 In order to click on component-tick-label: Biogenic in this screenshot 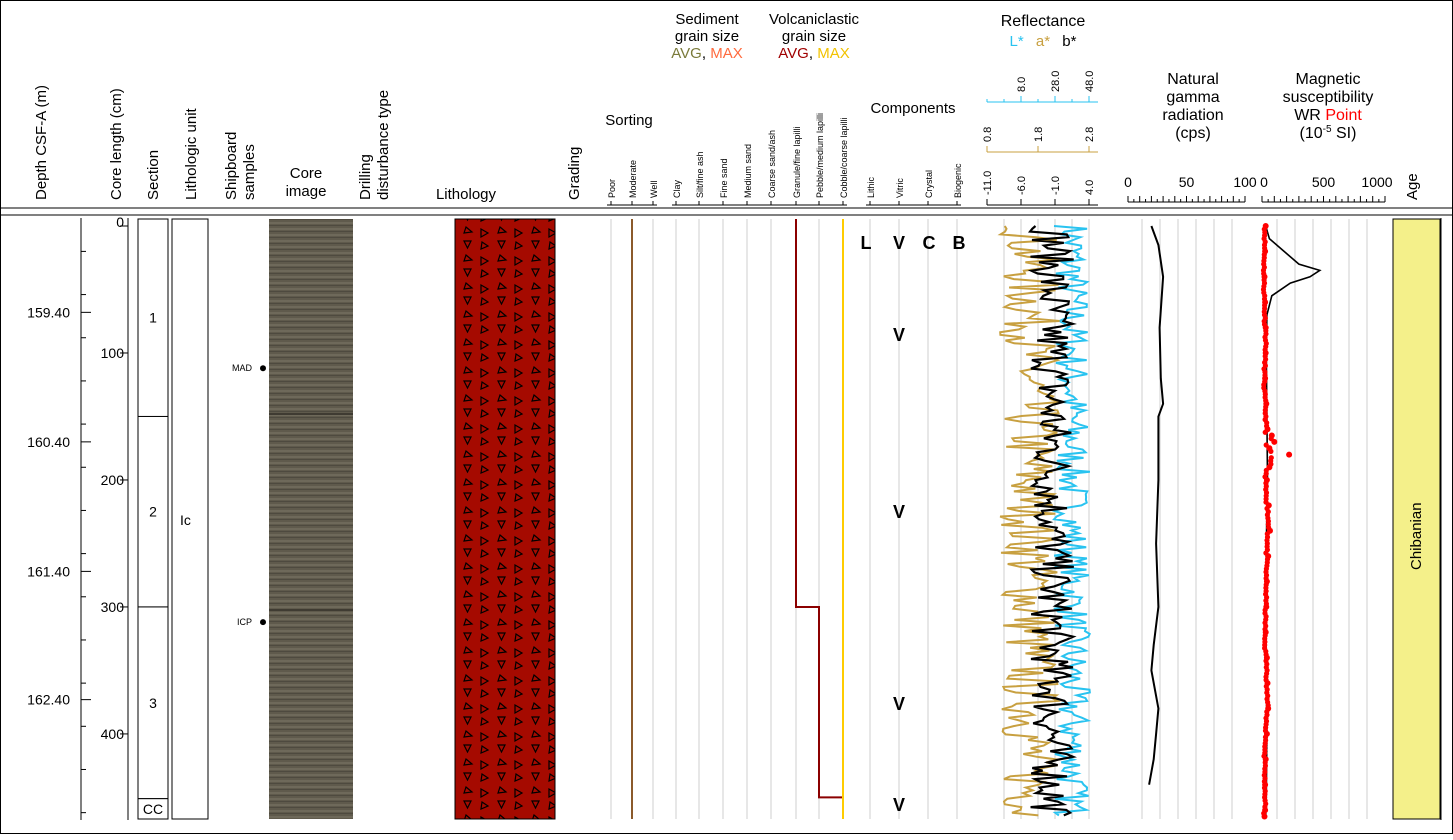, I will do `click(958, 180)`.